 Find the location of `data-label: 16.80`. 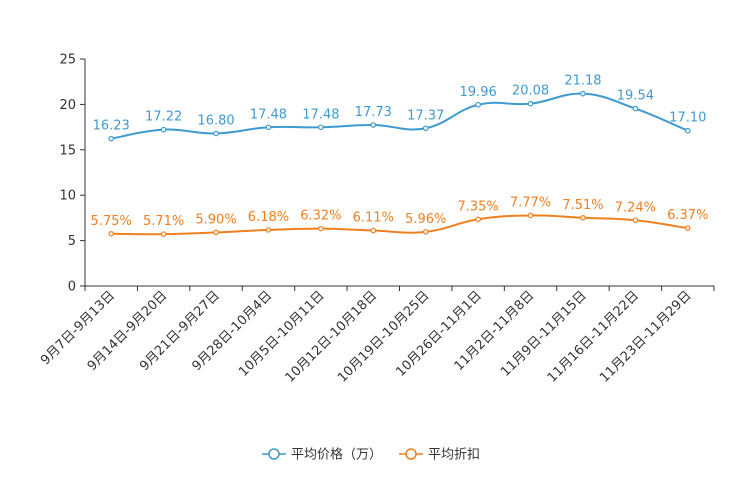

data-label: 16.80 is located at coordinates (215, 120).